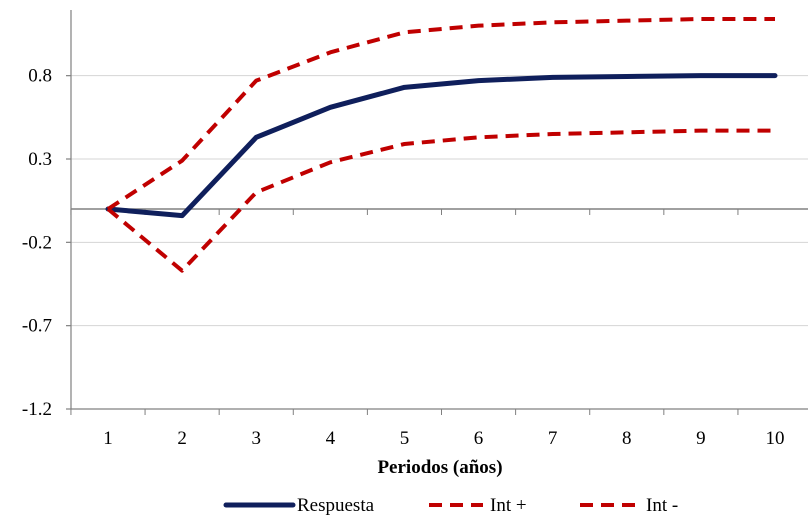 This screenshot has width=811, height=524. What do you see at coordinates (40, 76) in the screenshot?
I see `y-tick-label: 0.8` at bounding box center [40, 76].